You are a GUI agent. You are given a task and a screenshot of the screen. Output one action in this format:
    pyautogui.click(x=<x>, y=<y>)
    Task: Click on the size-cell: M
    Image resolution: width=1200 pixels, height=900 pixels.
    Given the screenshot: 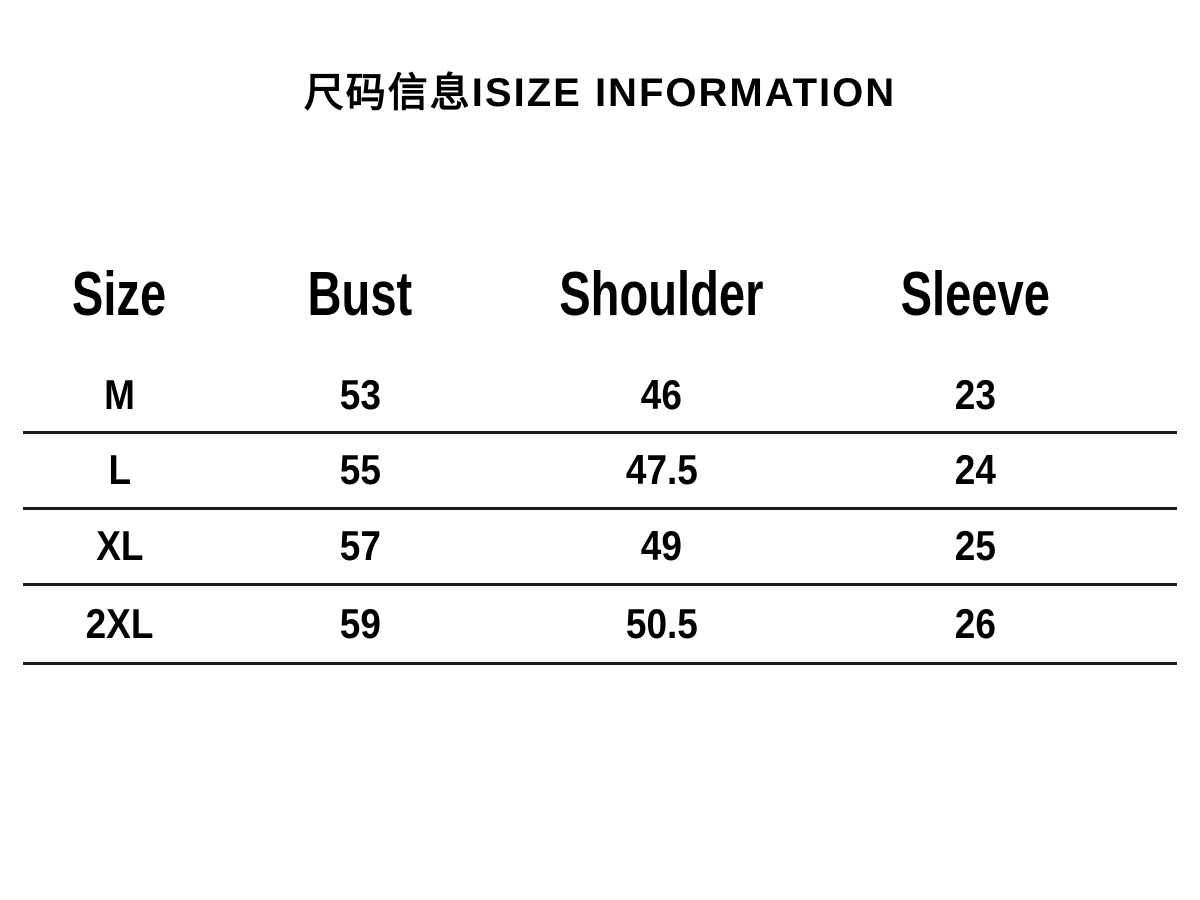 What is the action you would take?
    pyautogui.click(x=119, y=395)
    